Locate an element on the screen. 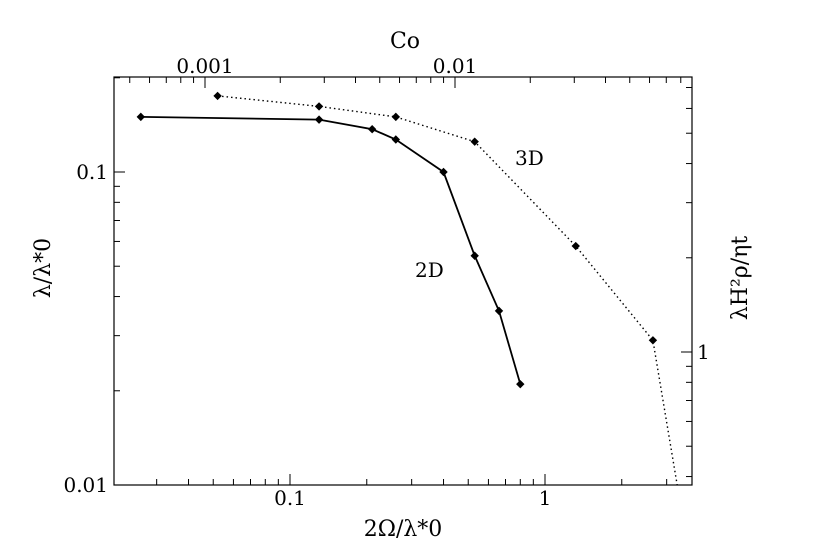 Image resolution: width=830 pixels, height=557 pixels. y2-axis-label: λH²ρ/ηt is located at coordinates (740, 278).